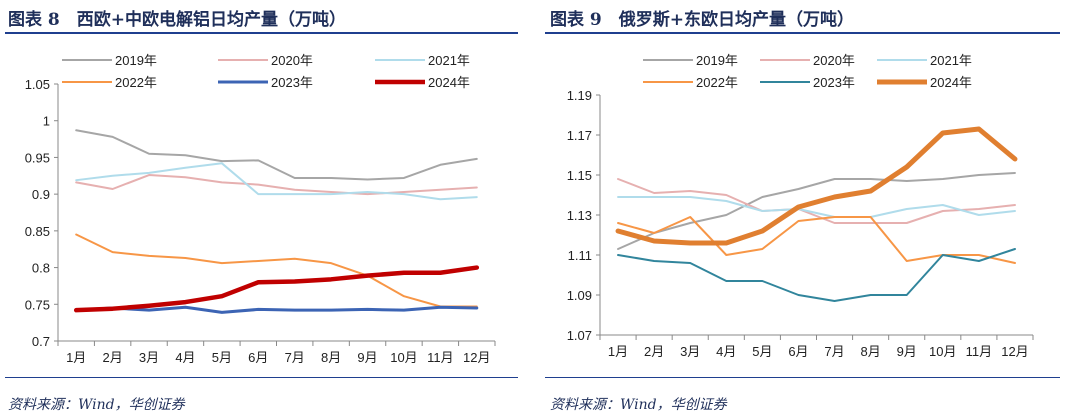  I want to click on series-line-2022年, so click(276, 270).